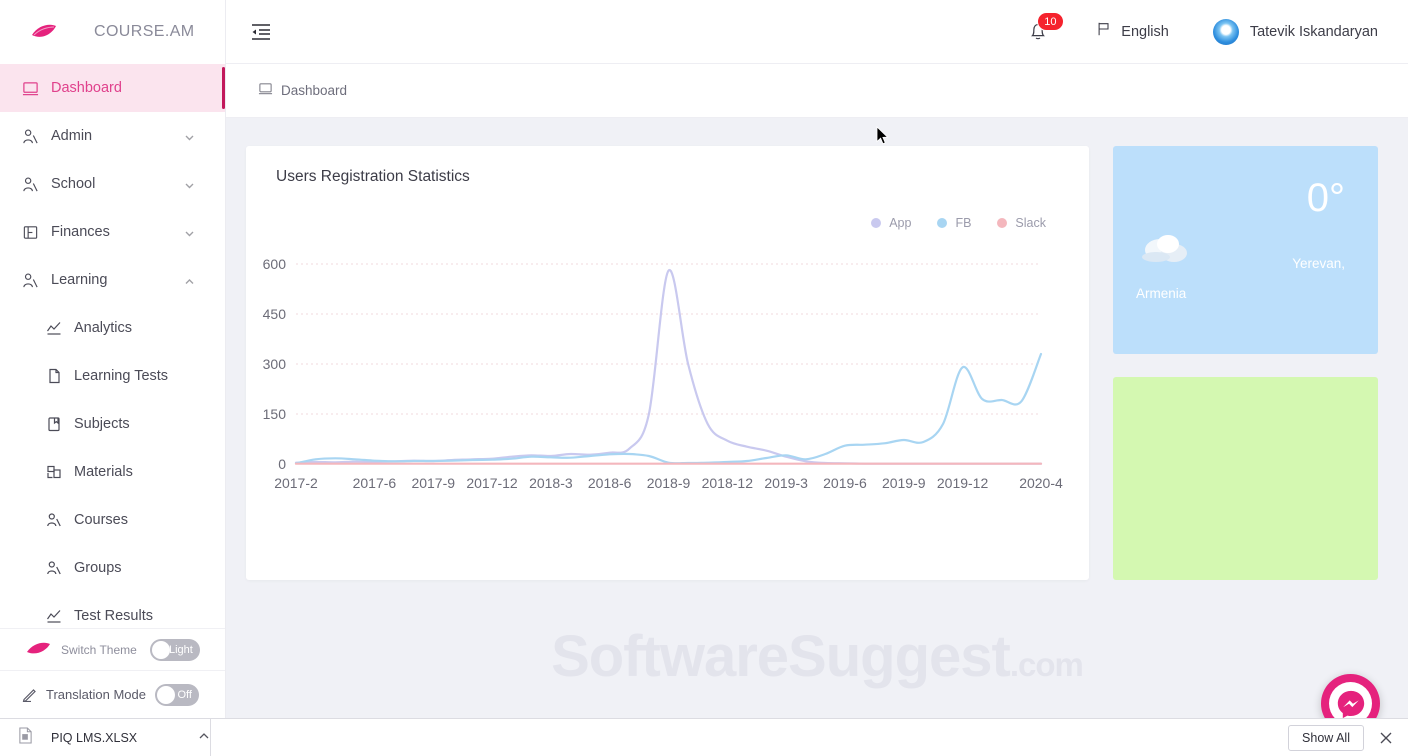  Describe the element at coordinates (668, 367) in the screenshot. I see `chart-series-line` at that location.